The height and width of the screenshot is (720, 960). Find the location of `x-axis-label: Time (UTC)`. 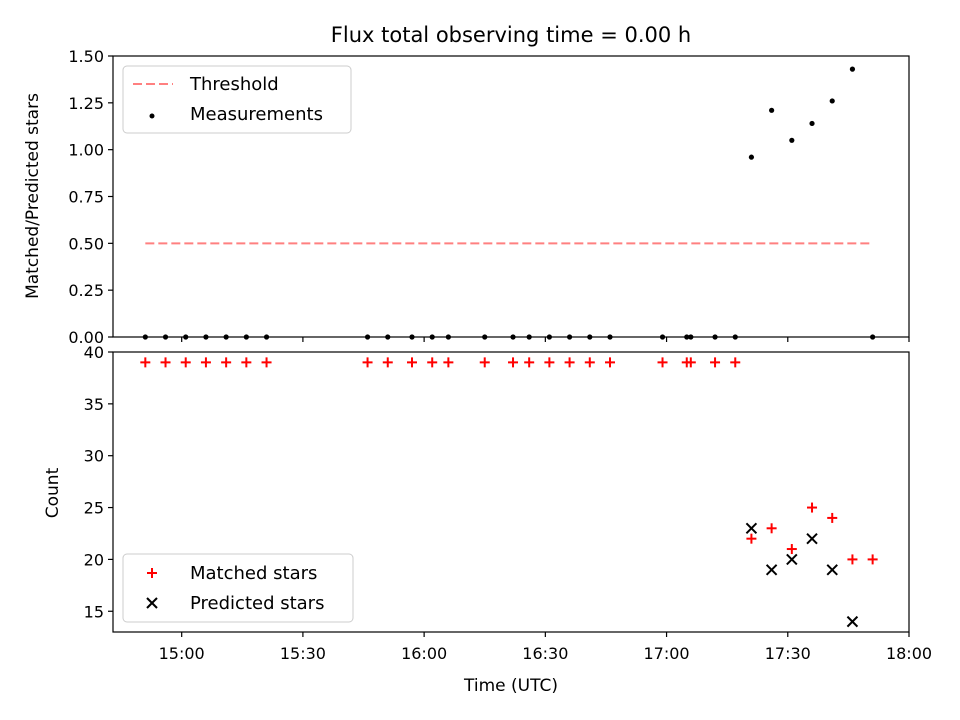

x-axis-label: Time (UTC) is located at coordinates (510, 686).